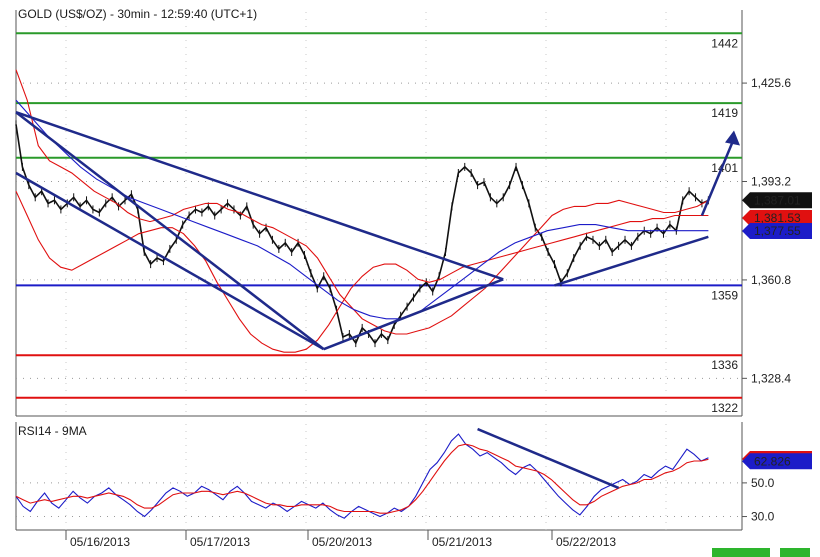  What do you see at coordinates (137, 14) in the screenshot?
I see `chart-title: GOLD (US$/OZ) - 30min - 12:59:40 (UTC+1)` at bounding box center [137, 14].